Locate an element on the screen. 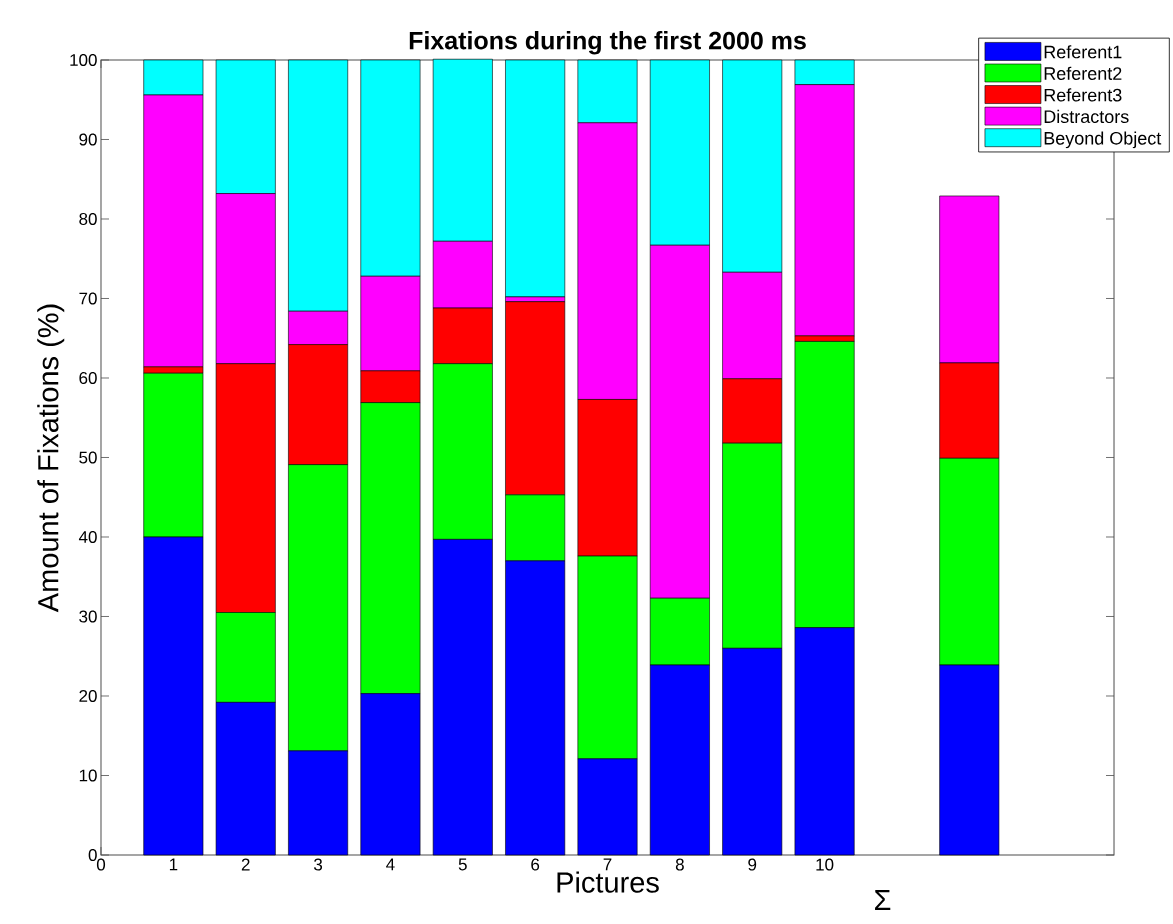  x-tick-label: 1 is located at coordinates (173, 864).